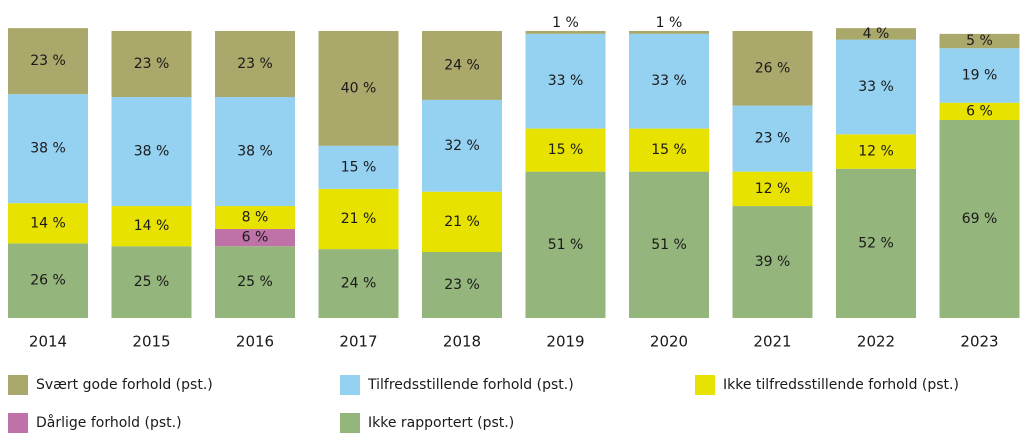 This screenshot has width=1025, height=435. I want to click on value-label: 40 %, so click(359, 88).